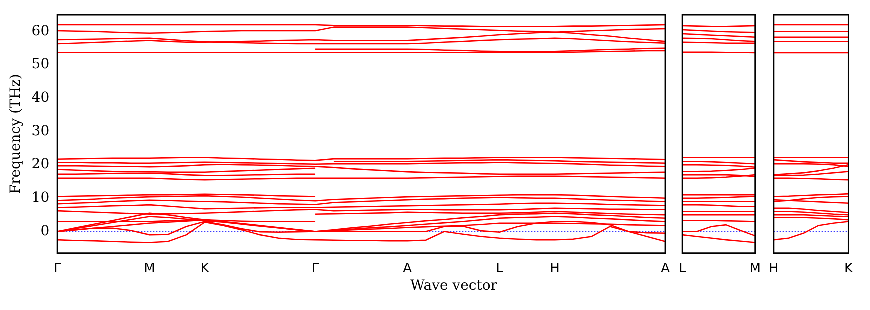  What do you see at coordinates (41, 198) in the screenshot?
I see `y-tick-label: 10` at bounding box center [41, 198].